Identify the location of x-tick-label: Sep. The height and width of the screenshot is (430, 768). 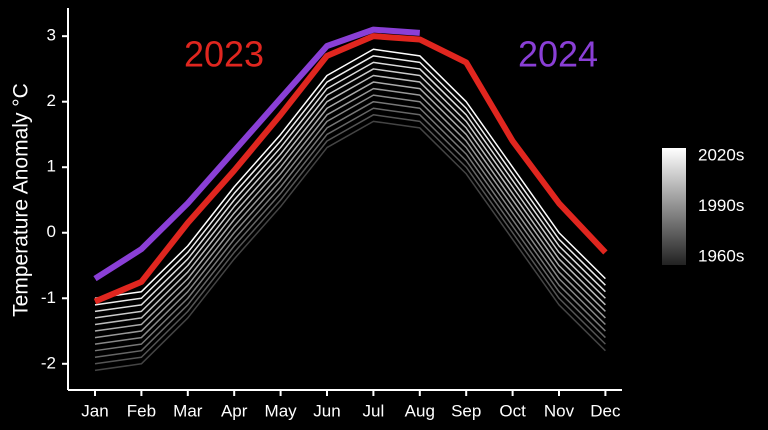
(466, 410).